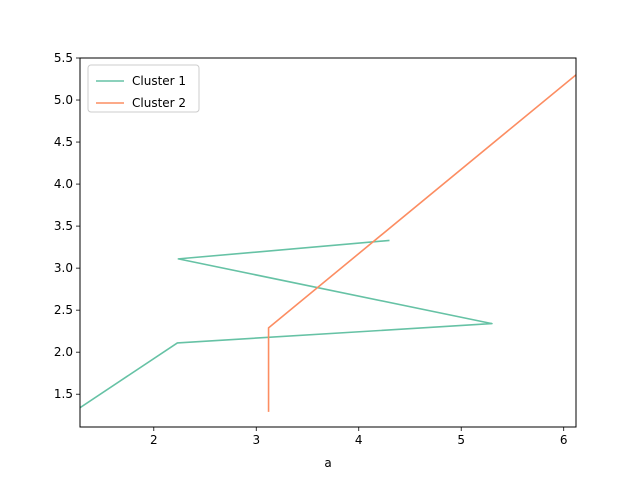 Image resolution: width=640 pixels, height=480 pixels. What do you see at coordinates (63, 394) in the screenshot?
I see `y-tick-label: 1.5` at bounding box center [63, 394].